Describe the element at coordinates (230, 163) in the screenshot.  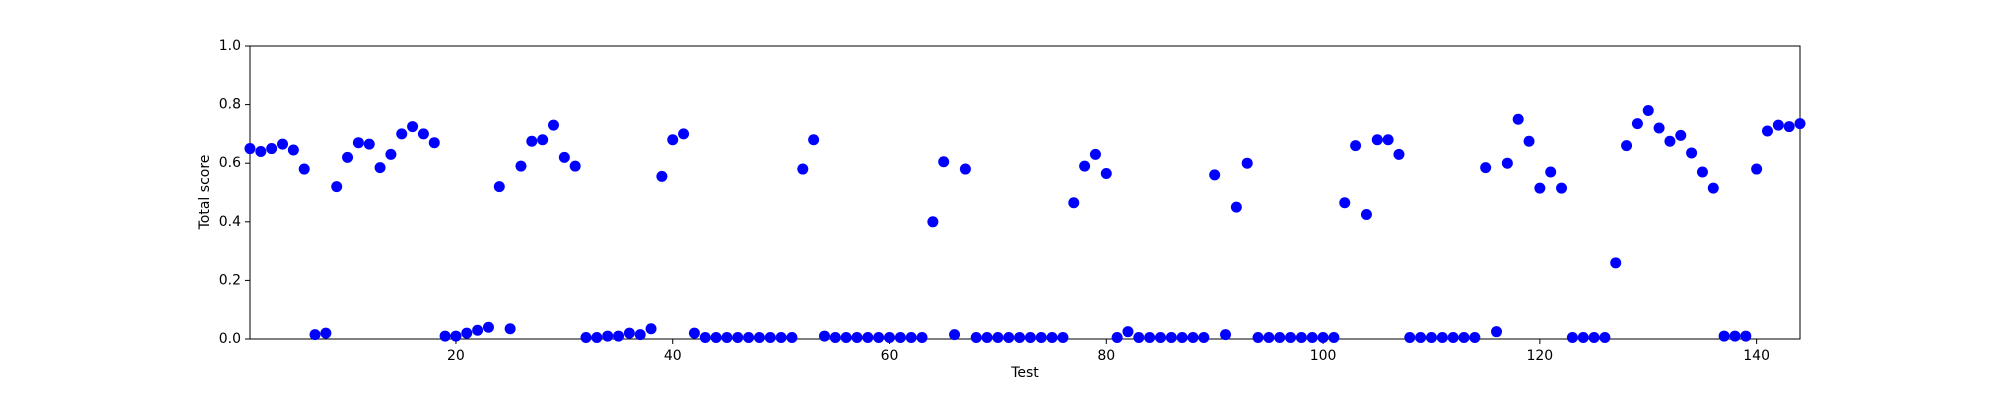
I see `y-tick-label: 0.6` at that location.